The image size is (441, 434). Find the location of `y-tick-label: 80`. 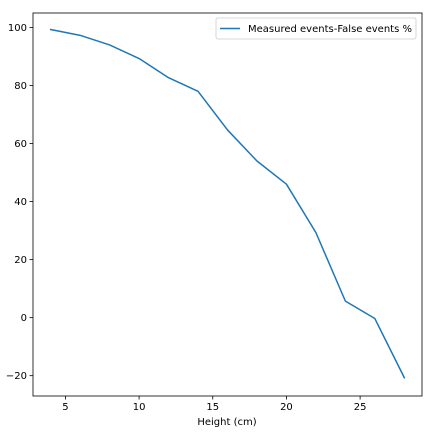

y-tick-label: 80 is located at coordinates (20, 86).